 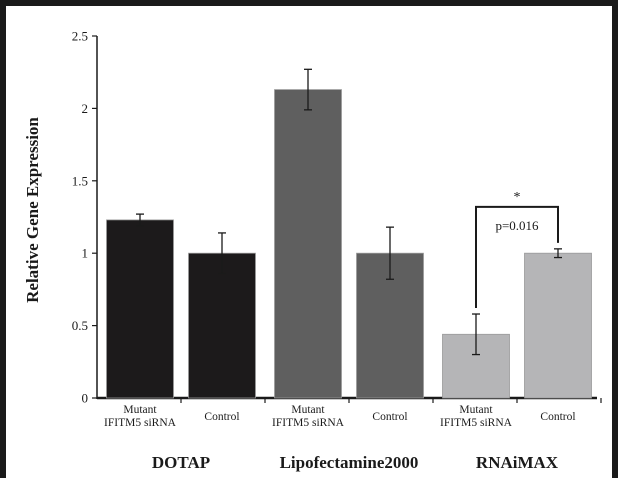 What do you see at coordinates (80, 36) in the screenshot?
I see `y-tick-label: 2.5` at bounding box center [80, 36].